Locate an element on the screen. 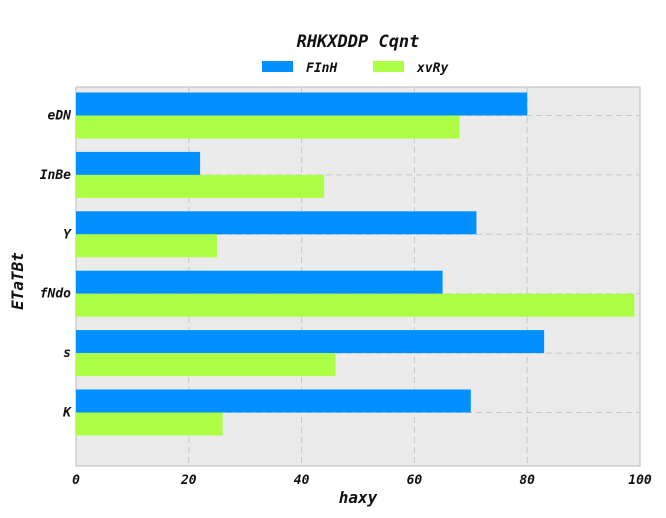 The height and width of the screenshot is (518, 666). y-tick-label-0: eDN is located at coordinates (60, 116).